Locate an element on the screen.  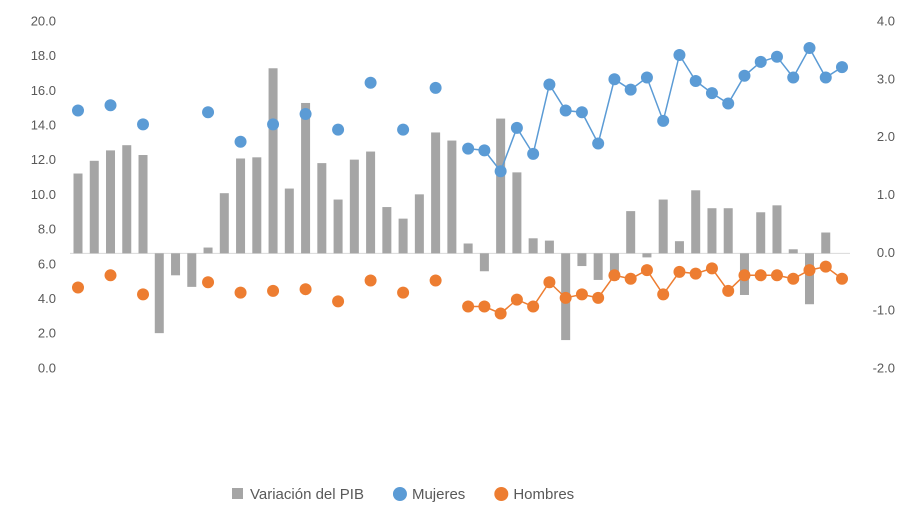
legend-label: Variación del PIB is located at coordinates (307, 494).